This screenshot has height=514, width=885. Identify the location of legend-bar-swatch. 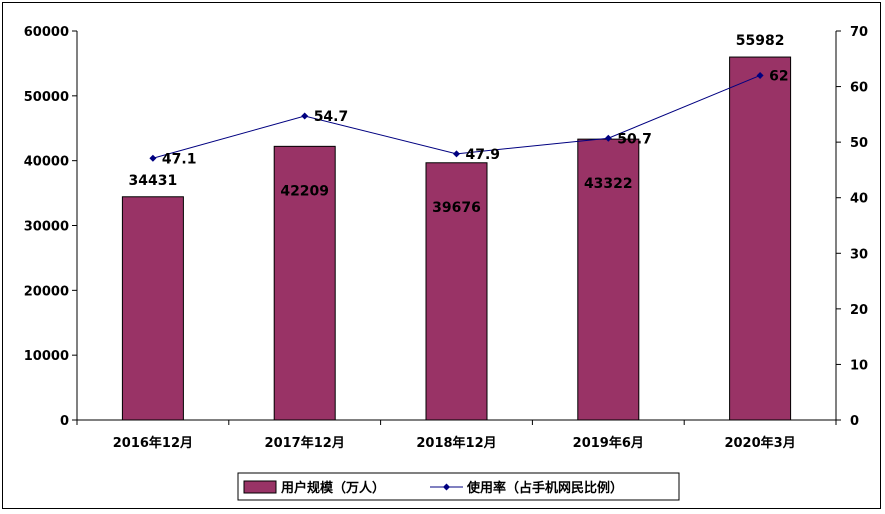
(260, 487).